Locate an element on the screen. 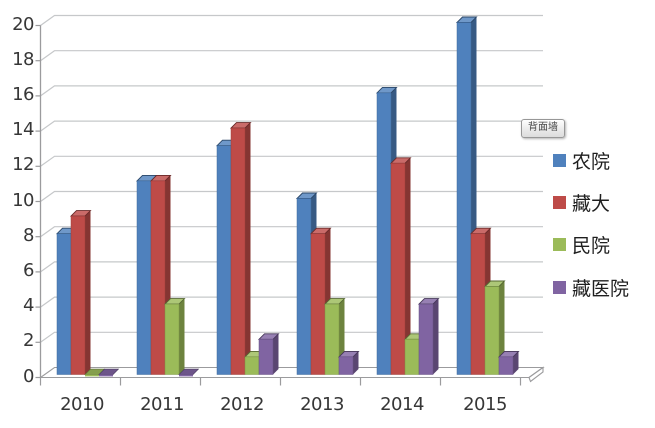 This screenshot has width=655, height=428. bar-2011-s3-side is located at coordinates (182, 336).